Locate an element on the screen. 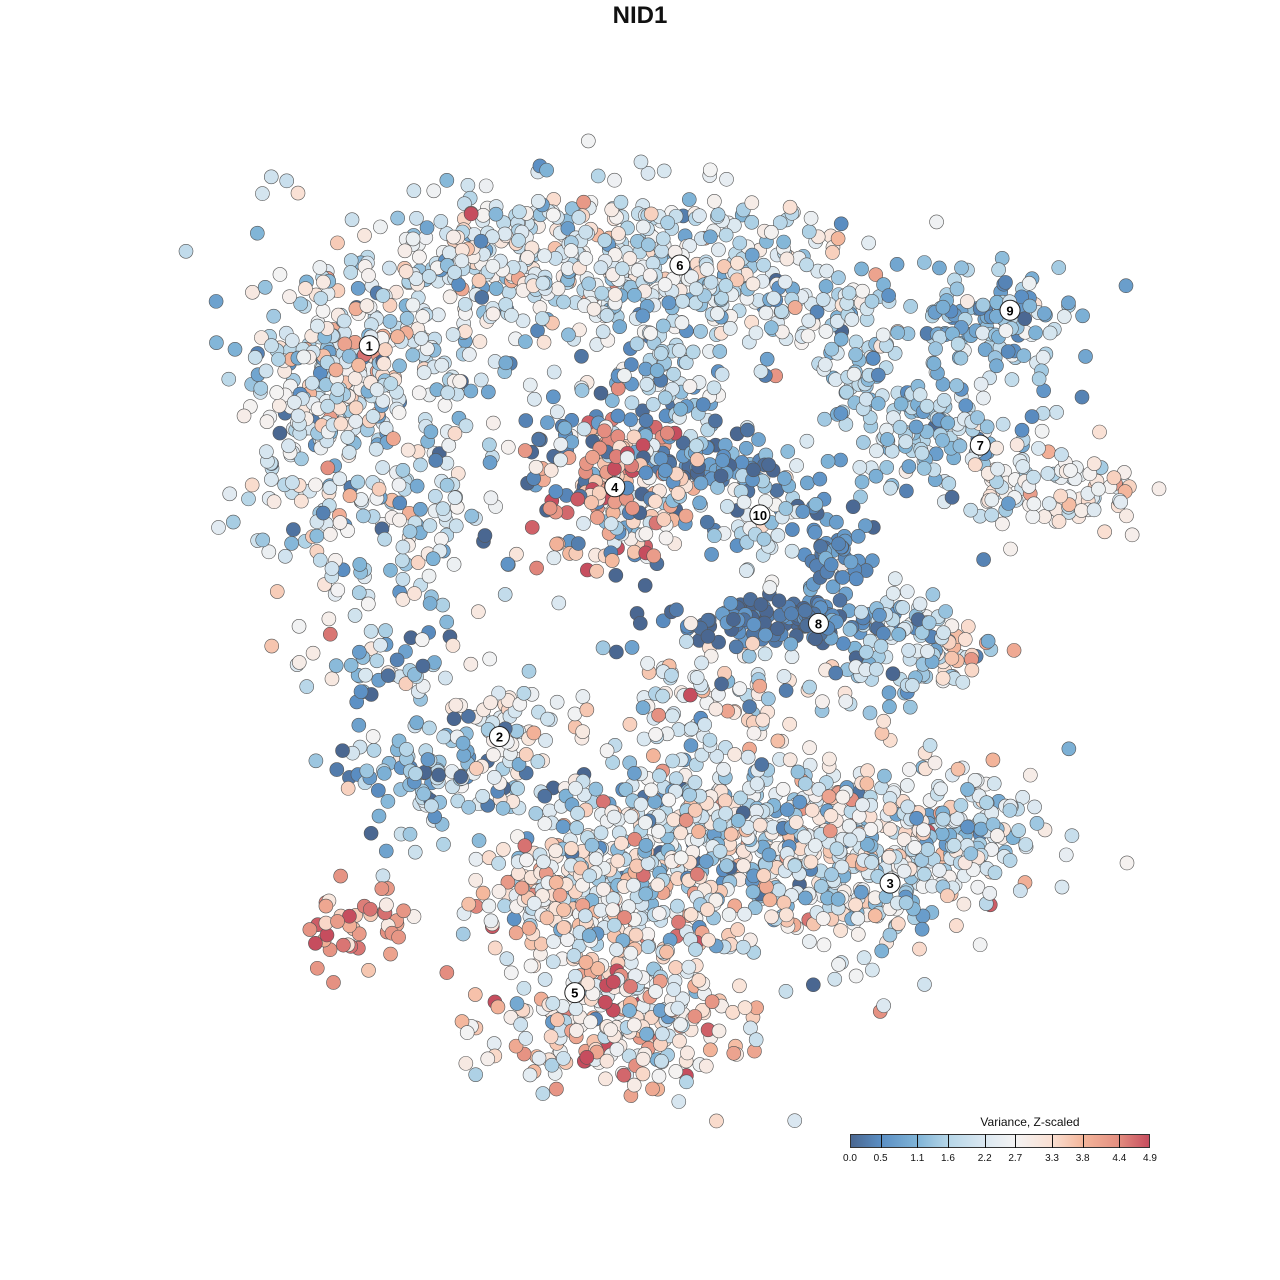  cluster-label-text: 9 is located at coordinates (1009, 310).